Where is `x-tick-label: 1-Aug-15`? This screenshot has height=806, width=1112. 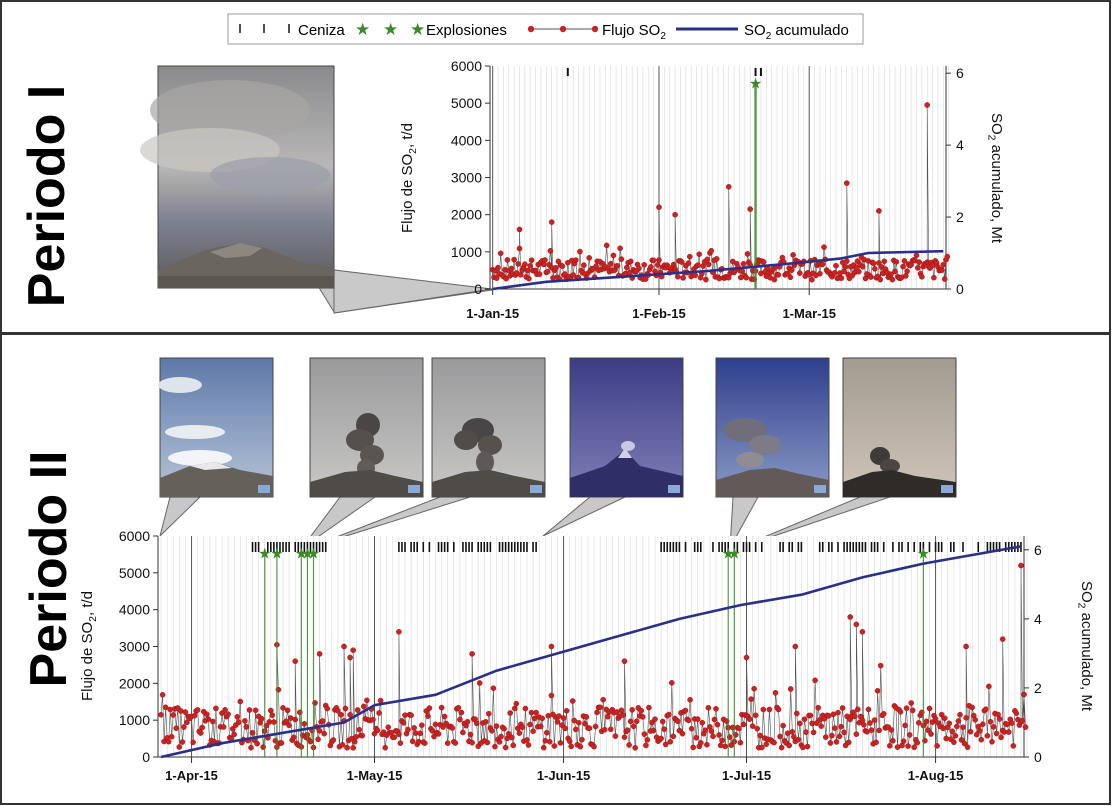
x-tick-label: 1-Aug-15 is located at coordinates (936, 775).